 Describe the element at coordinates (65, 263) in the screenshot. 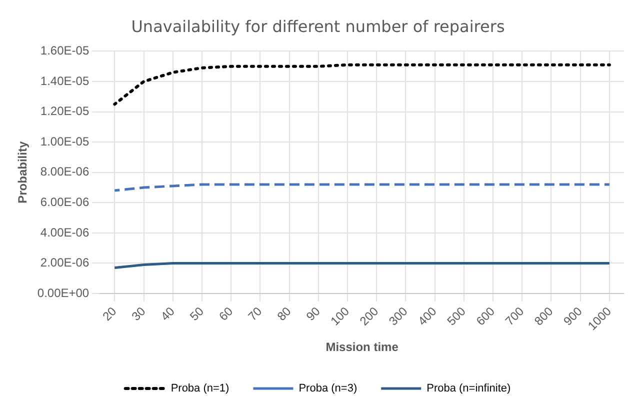

I see `y-tick-label: 2.00E-06` at that location.